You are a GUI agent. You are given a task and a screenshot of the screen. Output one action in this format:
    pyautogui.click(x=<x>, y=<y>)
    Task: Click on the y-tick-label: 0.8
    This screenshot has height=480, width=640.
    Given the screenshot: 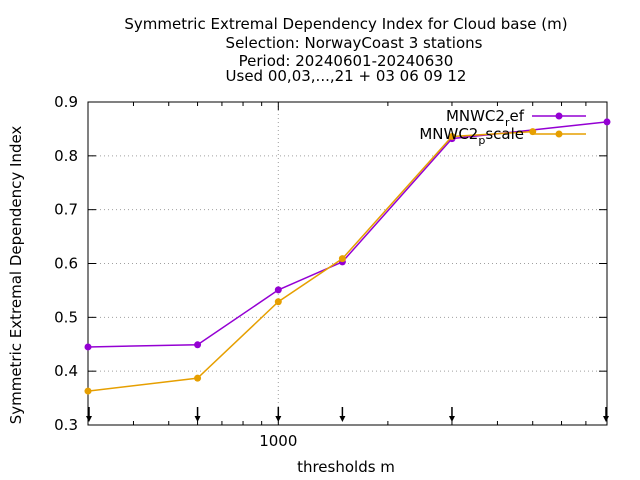 What is the action you would take?
    pyautogui.click(x=66, y=156)
    